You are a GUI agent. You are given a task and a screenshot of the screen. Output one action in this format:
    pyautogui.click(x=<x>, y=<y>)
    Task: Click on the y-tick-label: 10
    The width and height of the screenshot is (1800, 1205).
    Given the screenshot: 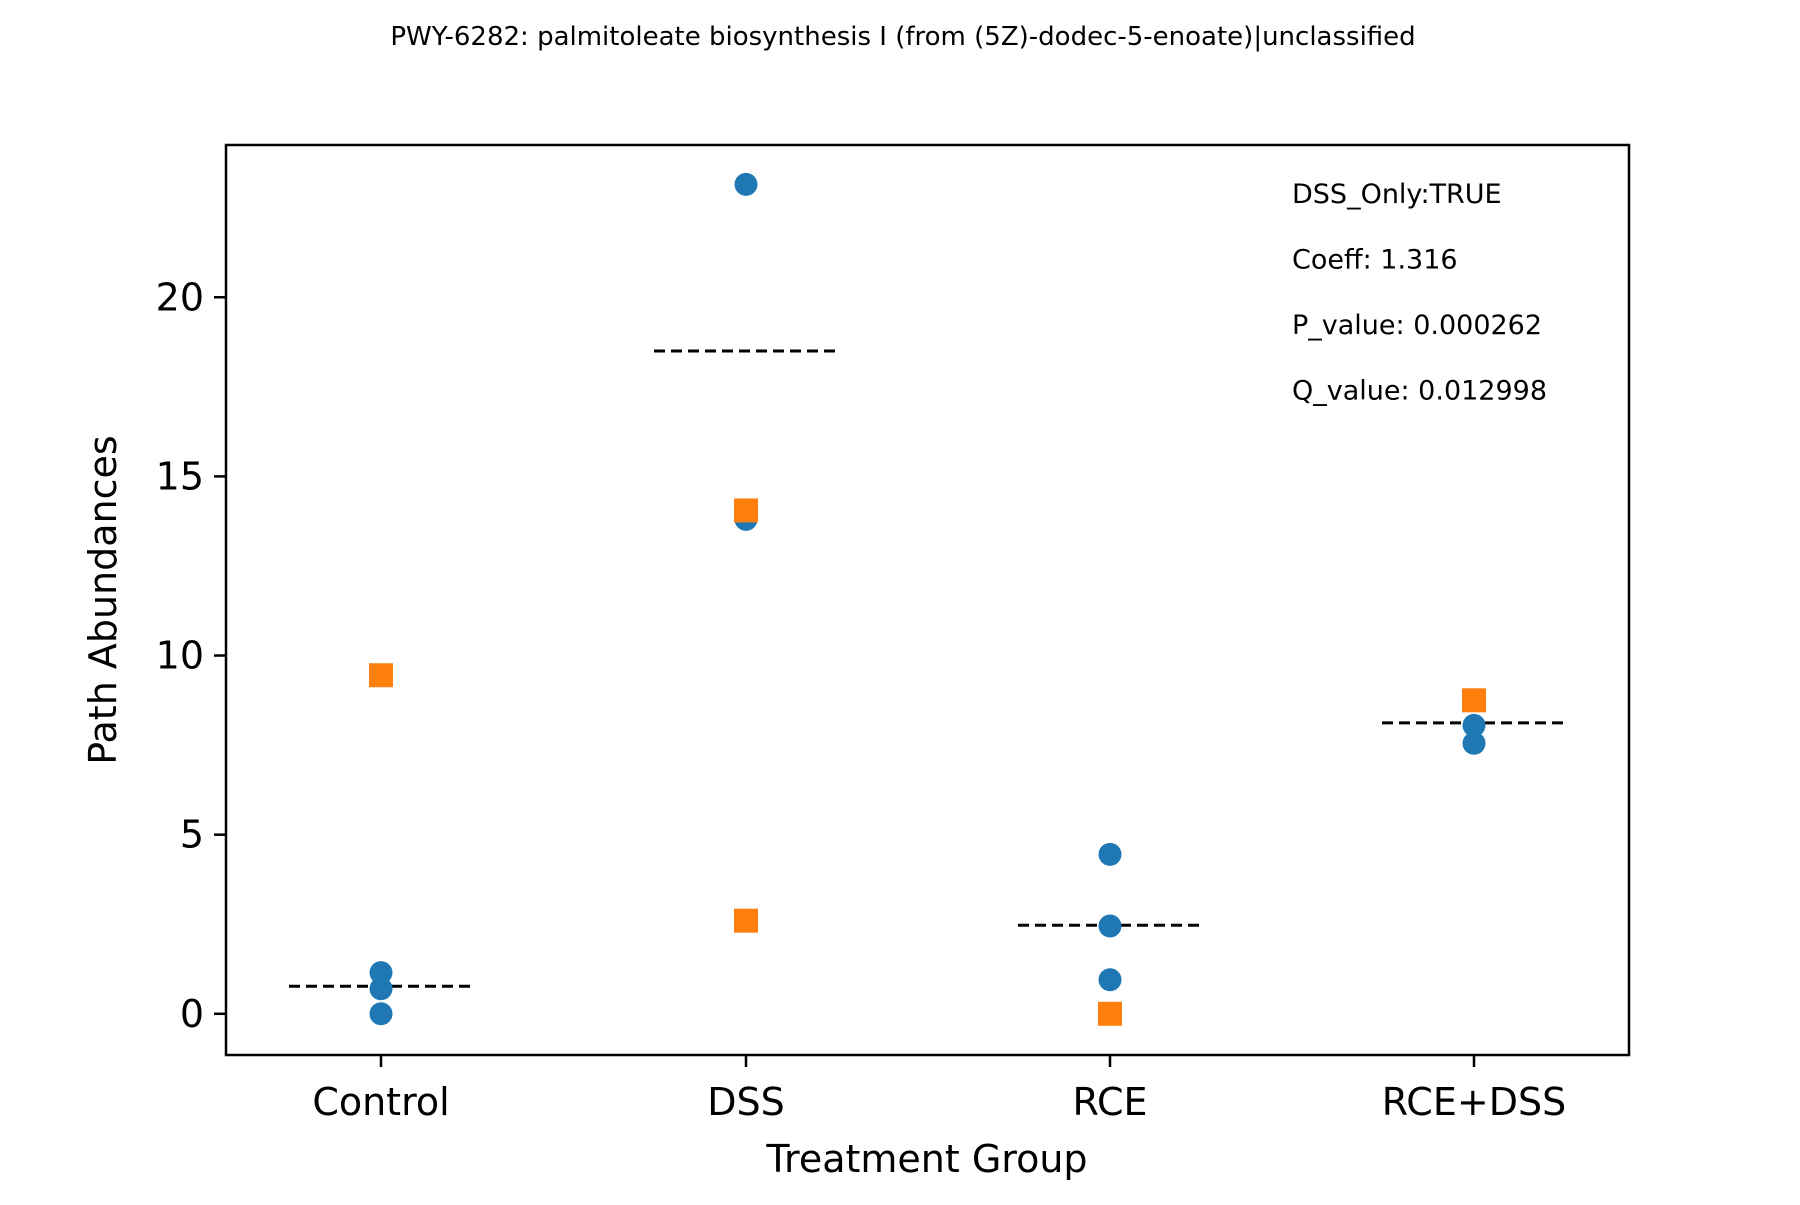 What is the action you would take?
    pyautogui.click(x=180, y=656)
    